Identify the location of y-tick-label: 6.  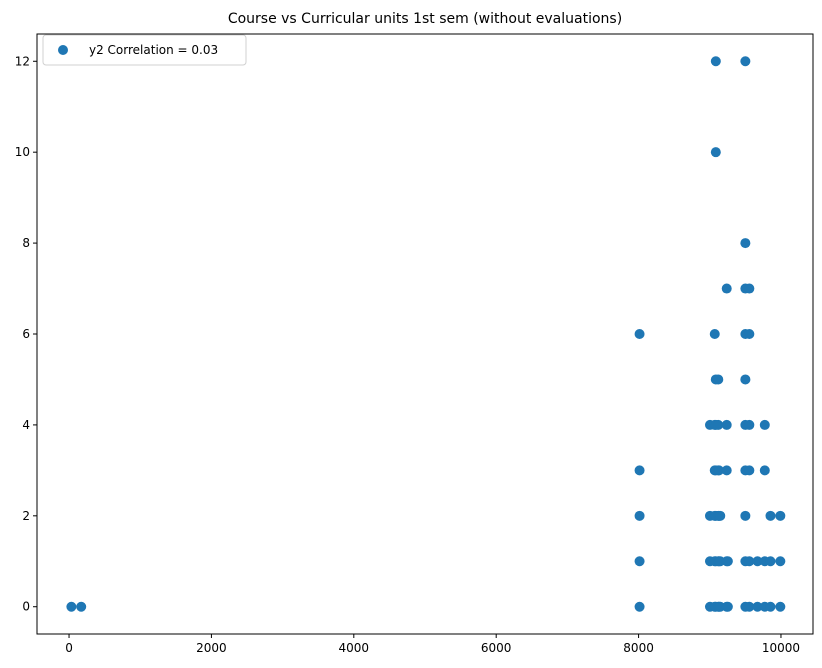
(26, 334).